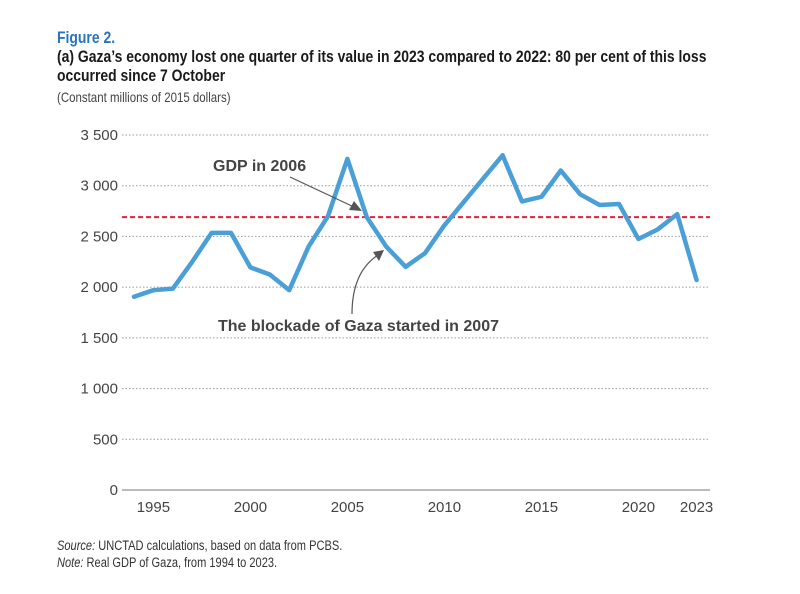  What do you see at coordinates (86, 37) in the screenshot?
I see `figure-label: Figure 2.` at bounding box center [86, 37].